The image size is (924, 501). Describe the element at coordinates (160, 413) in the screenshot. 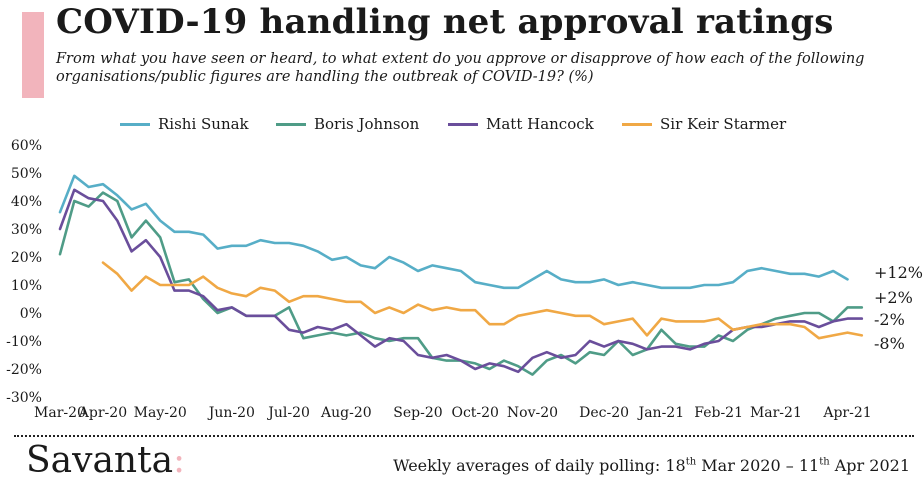

I see `x-tick-label: May-20` at that location.